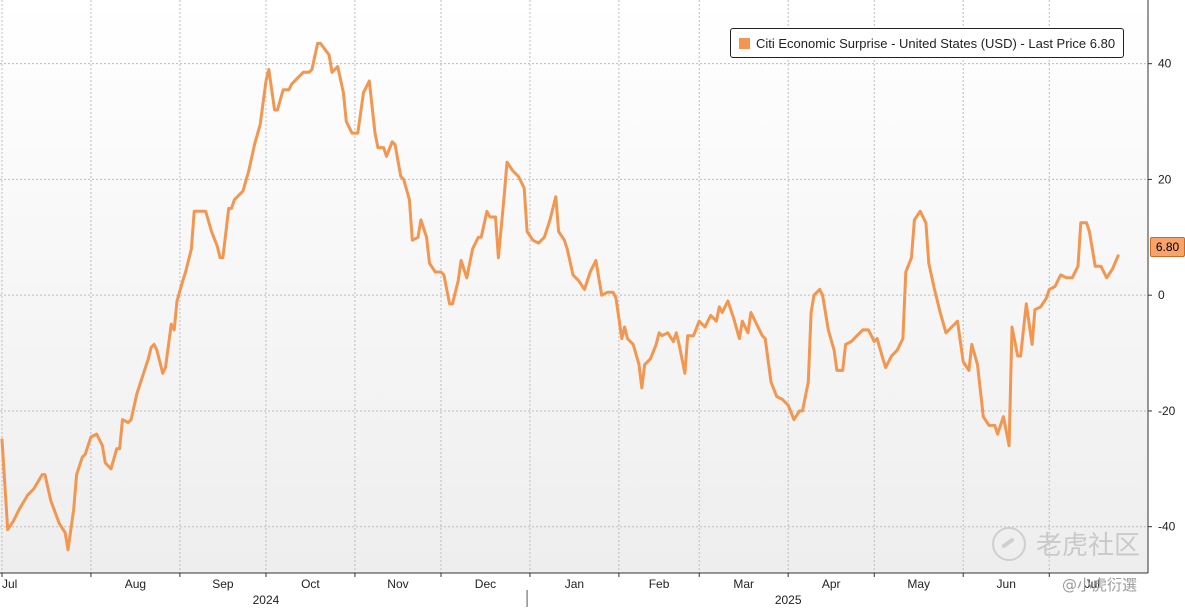 This screenshot has height=611, width=1185. What do you see at coordinates (574, 584) in the screenshot?
I see `x-tick-label: Jan` at bounding box center [574, 584].